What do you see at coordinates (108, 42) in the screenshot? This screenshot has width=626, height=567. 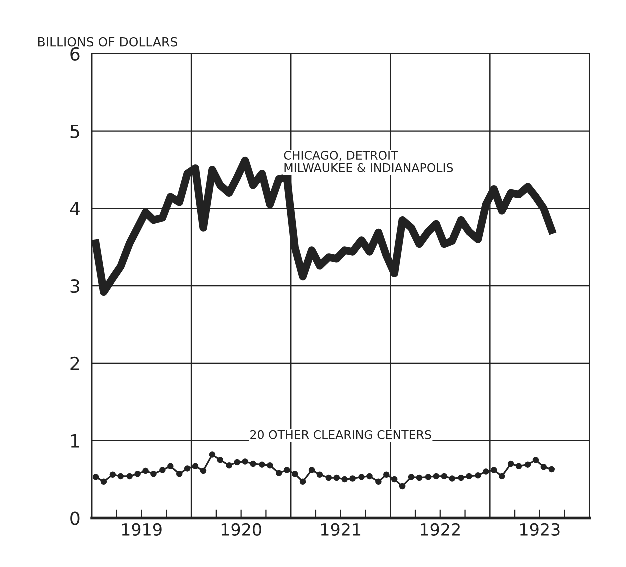 I see `y-axis-title: BILLIONS OF DOLLARS` at bounding box center [108, 42].